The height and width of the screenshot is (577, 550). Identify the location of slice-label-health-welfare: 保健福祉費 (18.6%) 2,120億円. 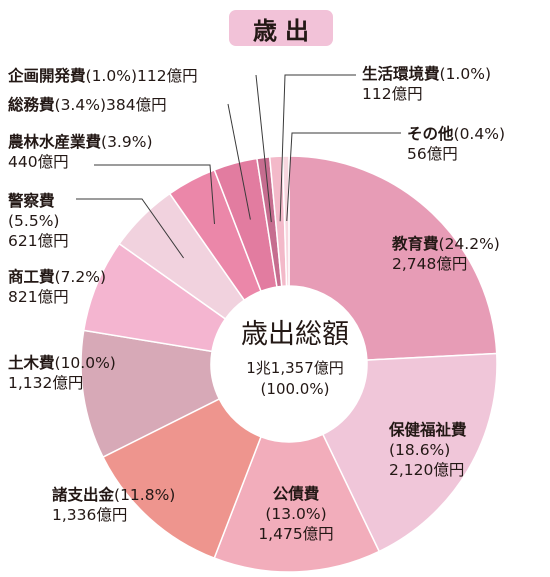
(428, 450).